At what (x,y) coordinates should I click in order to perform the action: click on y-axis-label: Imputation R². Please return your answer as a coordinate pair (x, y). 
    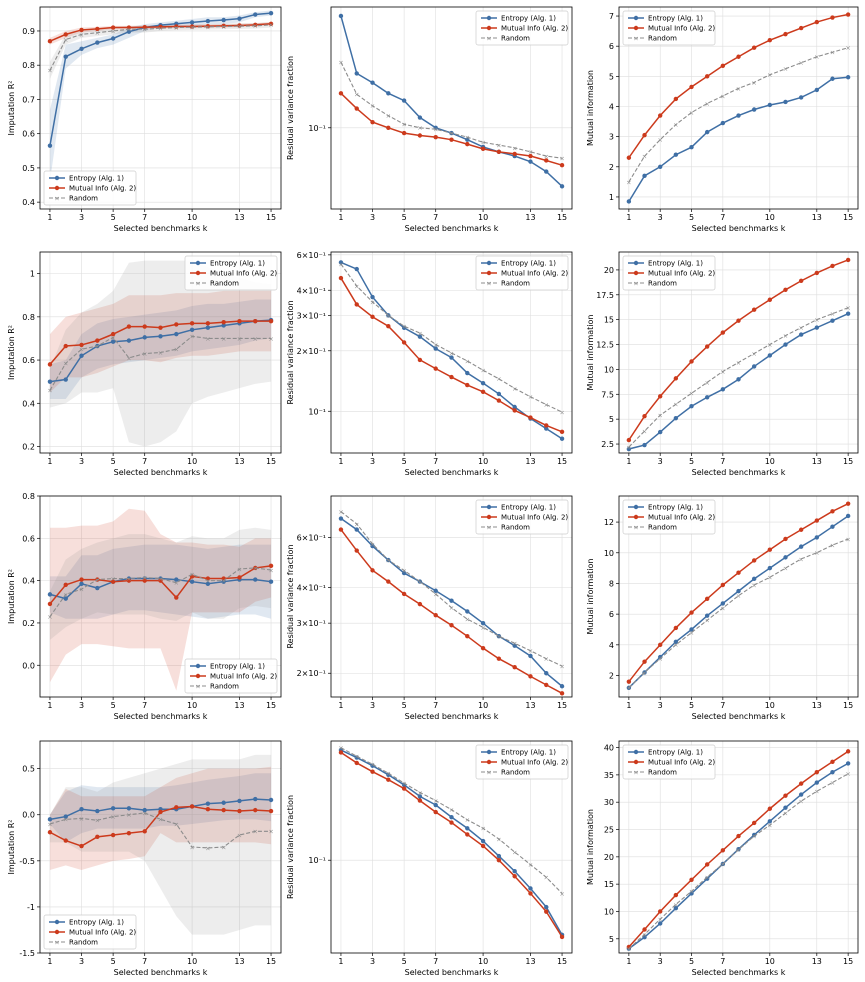
    Looking at the image, I should click on (11, 108).